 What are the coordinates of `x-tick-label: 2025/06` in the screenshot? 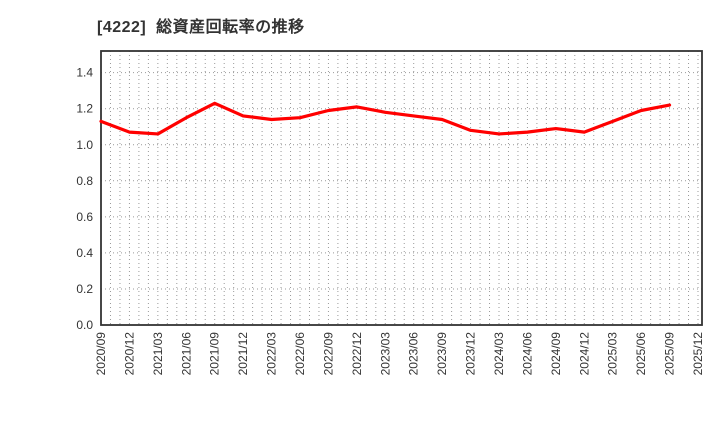 It's located at (641, 354).